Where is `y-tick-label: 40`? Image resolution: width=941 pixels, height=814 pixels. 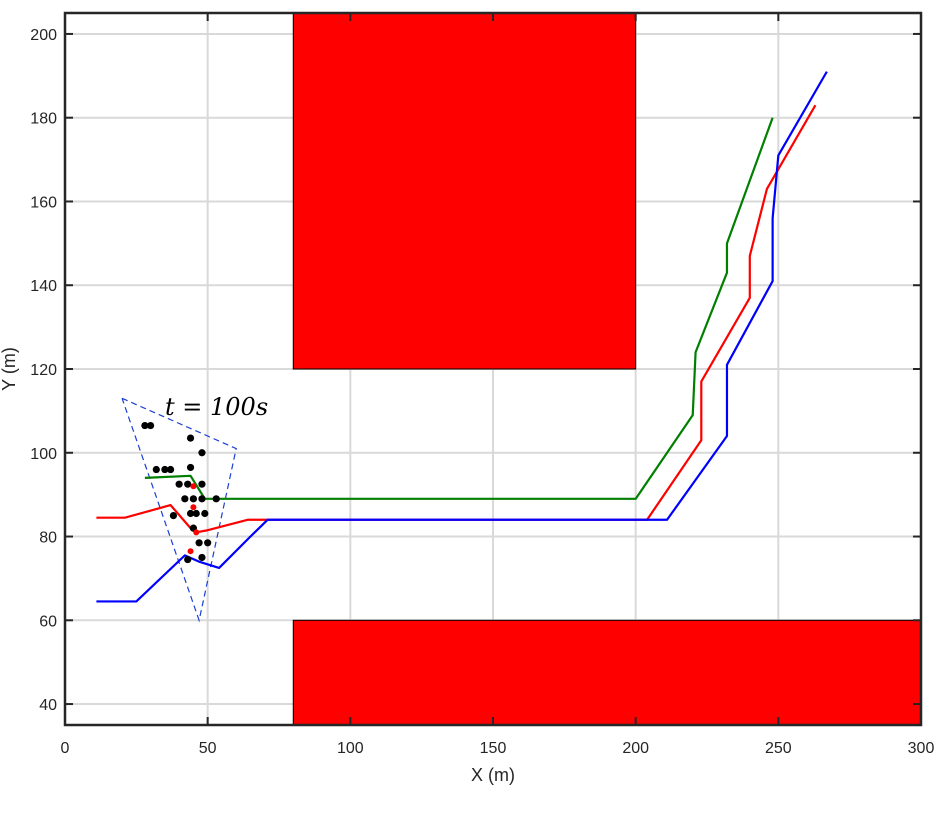 y-tick-label: 40 is located at coordinates (48, 705).